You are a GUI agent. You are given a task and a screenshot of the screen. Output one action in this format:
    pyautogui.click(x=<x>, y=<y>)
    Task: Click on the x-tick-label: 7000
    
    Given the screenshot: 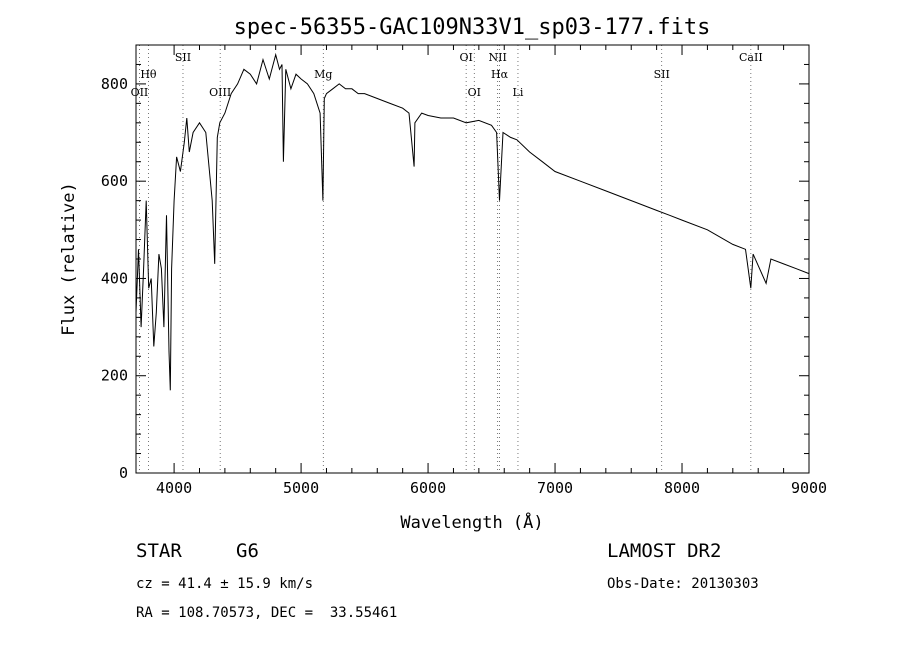 What is the action you would take?
    pyautogui.click(x=555, y=488)
    